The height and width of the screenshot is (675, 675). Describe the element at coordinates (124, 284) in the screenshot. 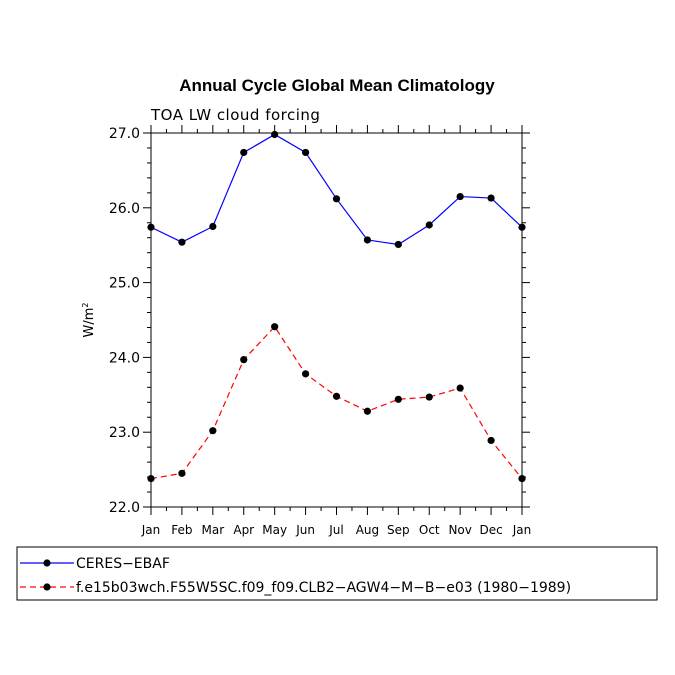

I see `y-tick-label: 25.0` at that location.